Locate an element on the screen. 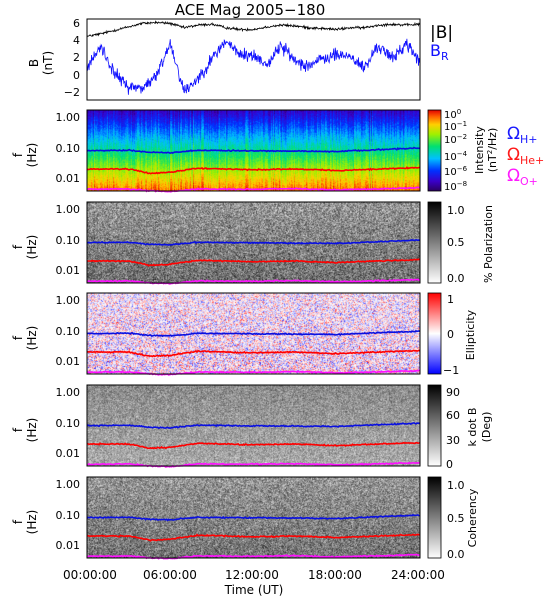 The height and width of the screenshot is (600, 550). kdotb-cbar-unit: (Deg) is located at coordinates (486, 427).